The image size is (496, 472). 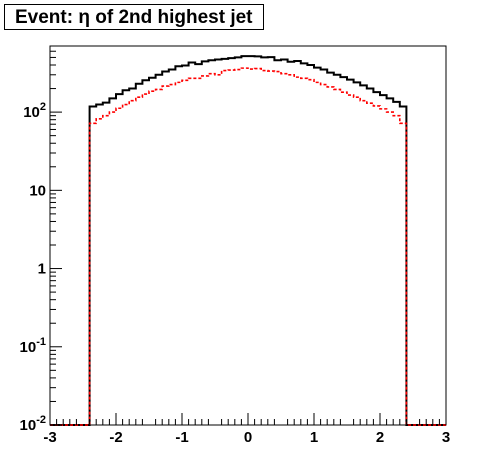 I want to click on x-tick-label: 3, so click(x=446, y=437).